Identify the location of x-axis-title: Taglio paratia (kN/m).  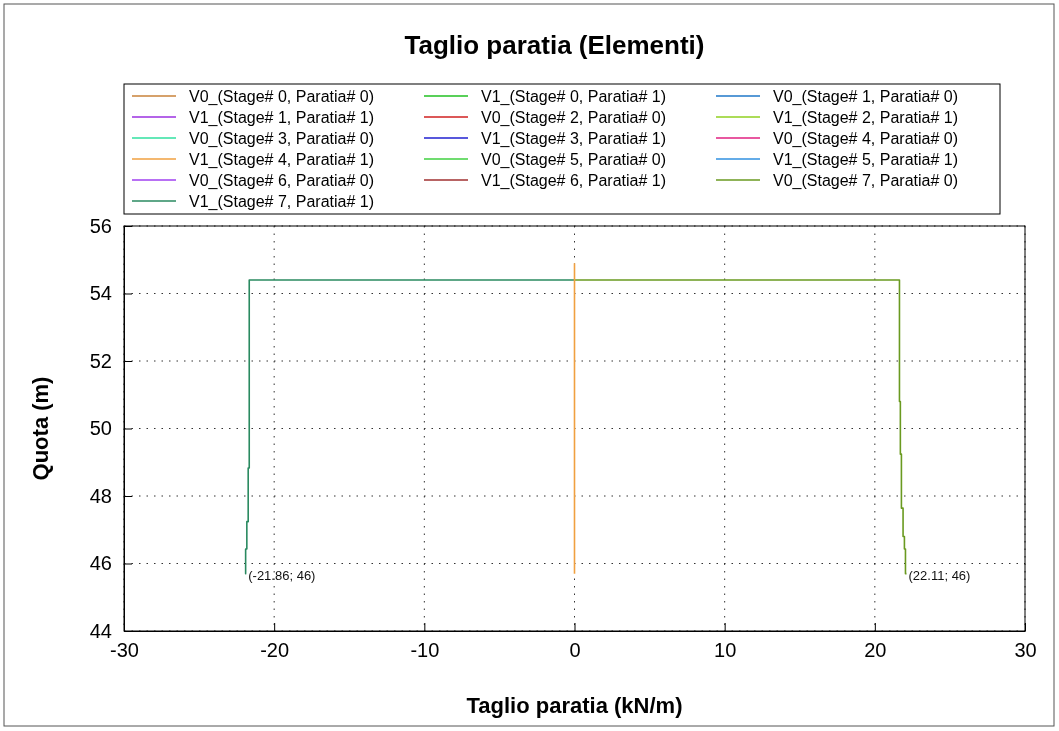
(574, 705).